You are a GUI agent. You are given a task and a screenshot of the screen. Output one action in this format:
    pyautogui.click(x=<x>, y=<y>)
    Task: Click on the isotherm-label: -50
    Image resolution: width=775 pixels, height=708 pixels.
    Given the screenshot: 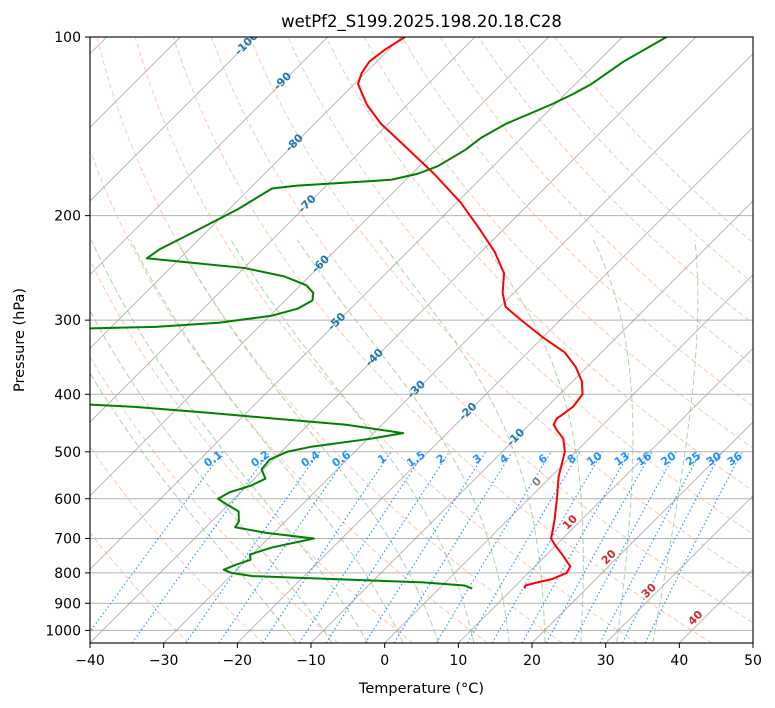 What is the action you would take?
    pyautogui.click(x=336, y=321)
    